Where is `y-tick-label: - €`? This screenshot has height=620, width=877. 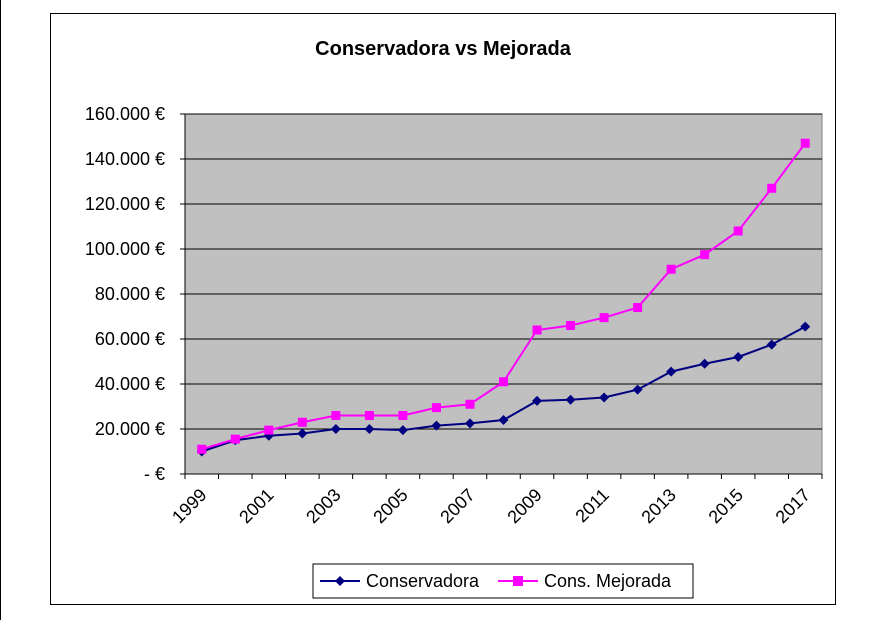 y-tick-label: - € is located at coordinates (154, 474).